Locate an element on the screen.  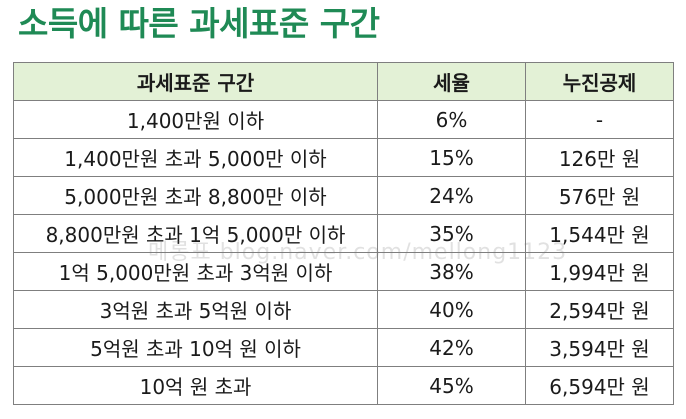
rate-cell: 24% is located at coordinates (451, 195).